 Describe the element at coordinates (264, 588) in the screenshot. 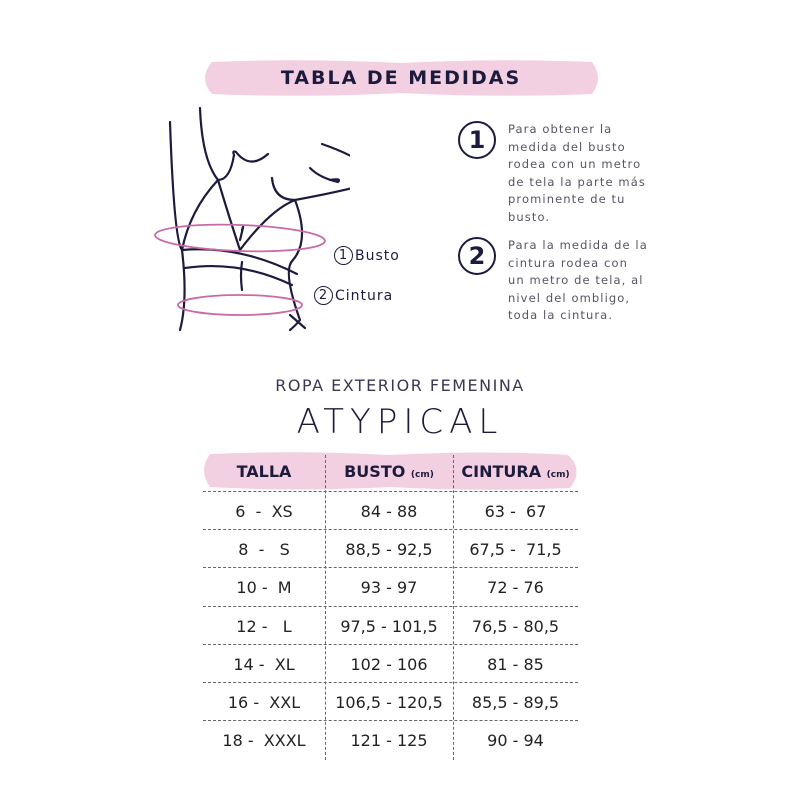

I see `table-cell: 10 - M` at that location.